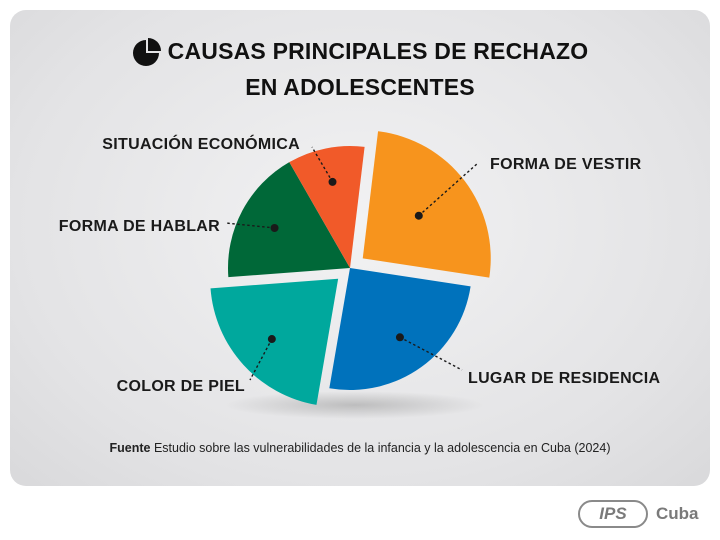  What do you see at coordinates (146, 51) in the screenshot?
I see `pie-chart-icon` at bounding box center [146, 51].